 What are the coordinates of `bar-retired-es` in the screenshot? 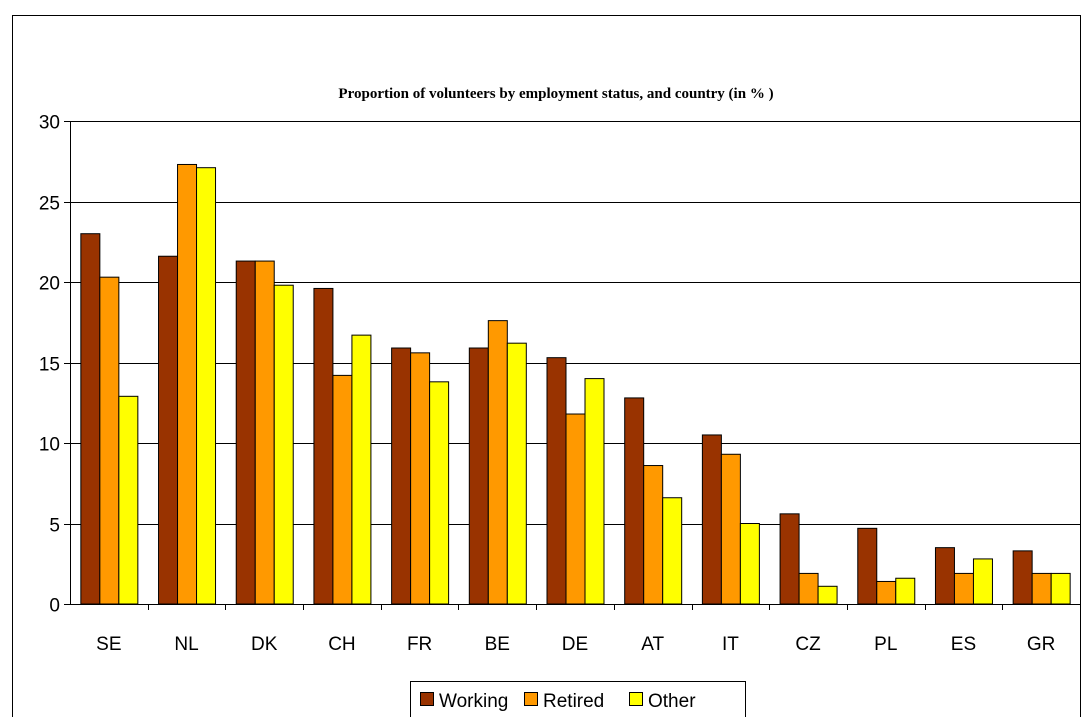 It's located at (963, 588).